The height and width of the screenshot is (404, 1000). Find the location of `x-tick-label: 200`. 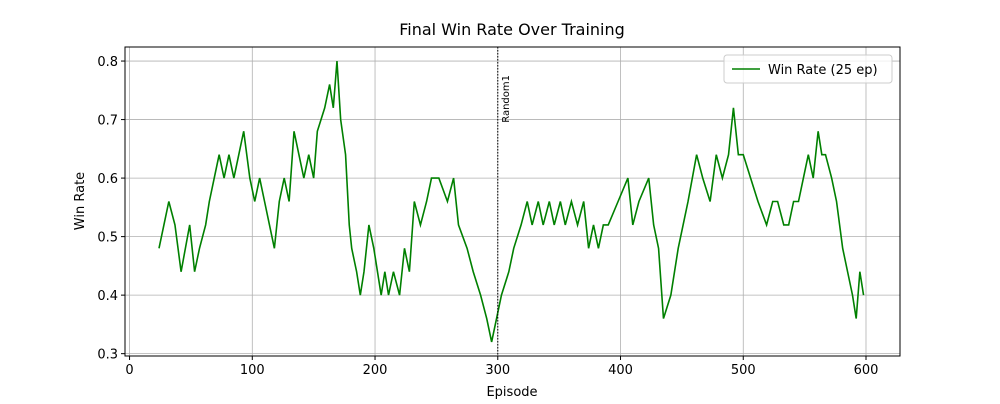

x-tick-label: 200 is located at coordinates (375, 370).